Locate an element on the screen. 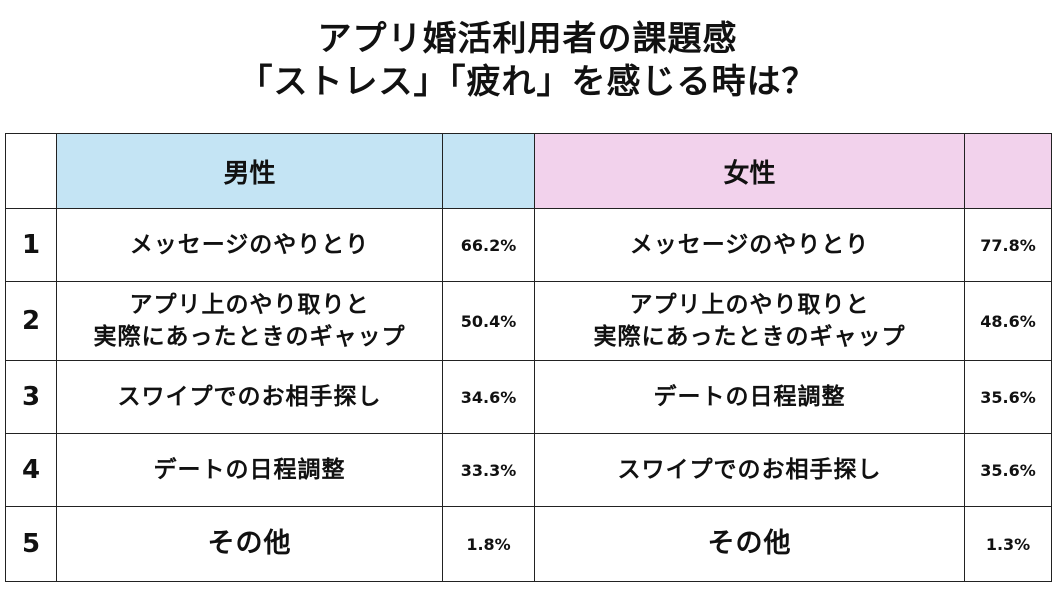 This screenshot has width=1055, height=604. chart-title: アプリ婚活利用者の課題感 「ストレス」「疲れ」を感じる時は？ is located at coordinates (527, 61).